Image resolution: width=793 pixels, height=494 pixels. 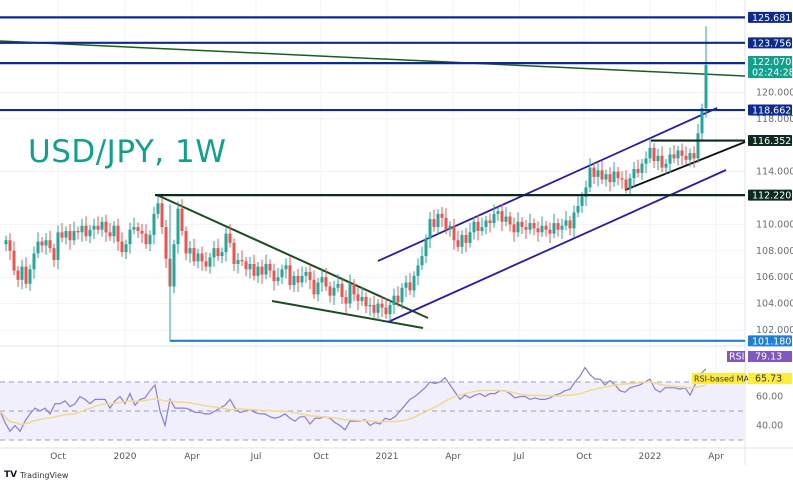 I want to click on last-price-badge, so click(x=770, y=67).